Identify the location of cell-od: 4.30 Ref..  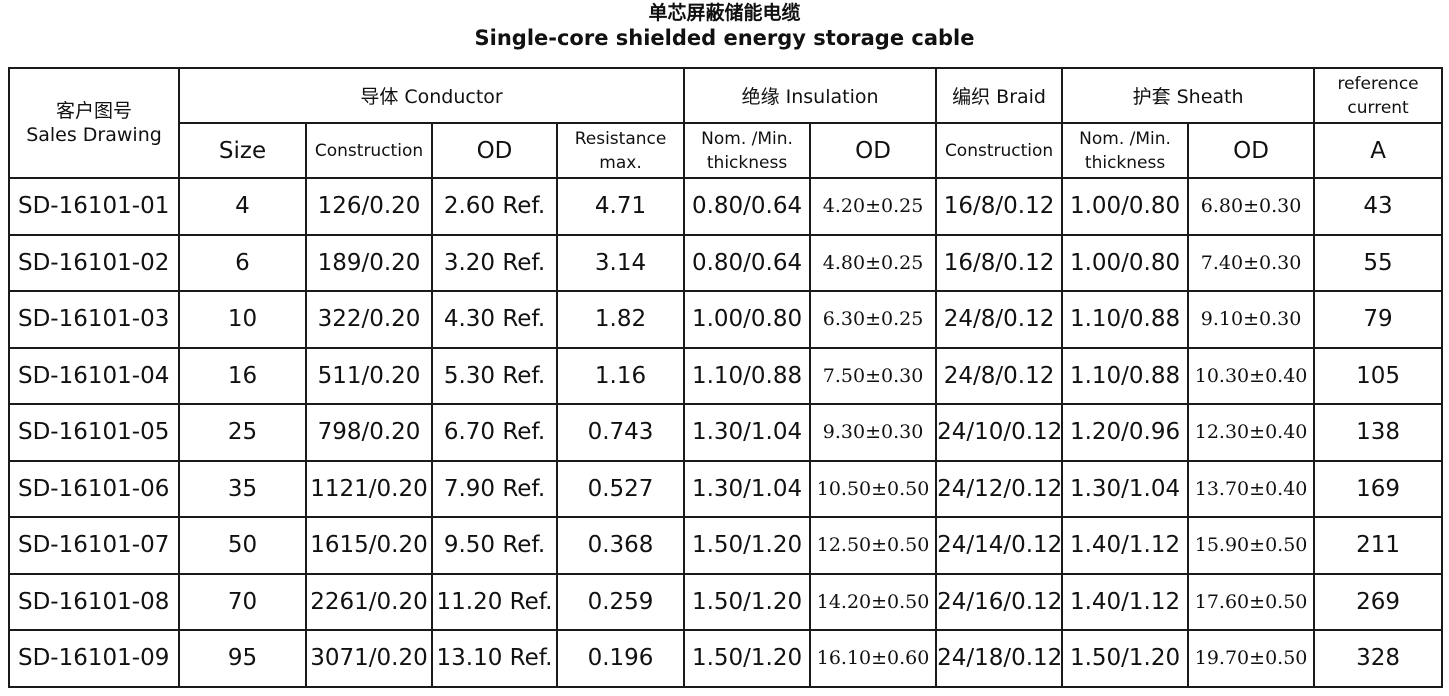
(494, 319).